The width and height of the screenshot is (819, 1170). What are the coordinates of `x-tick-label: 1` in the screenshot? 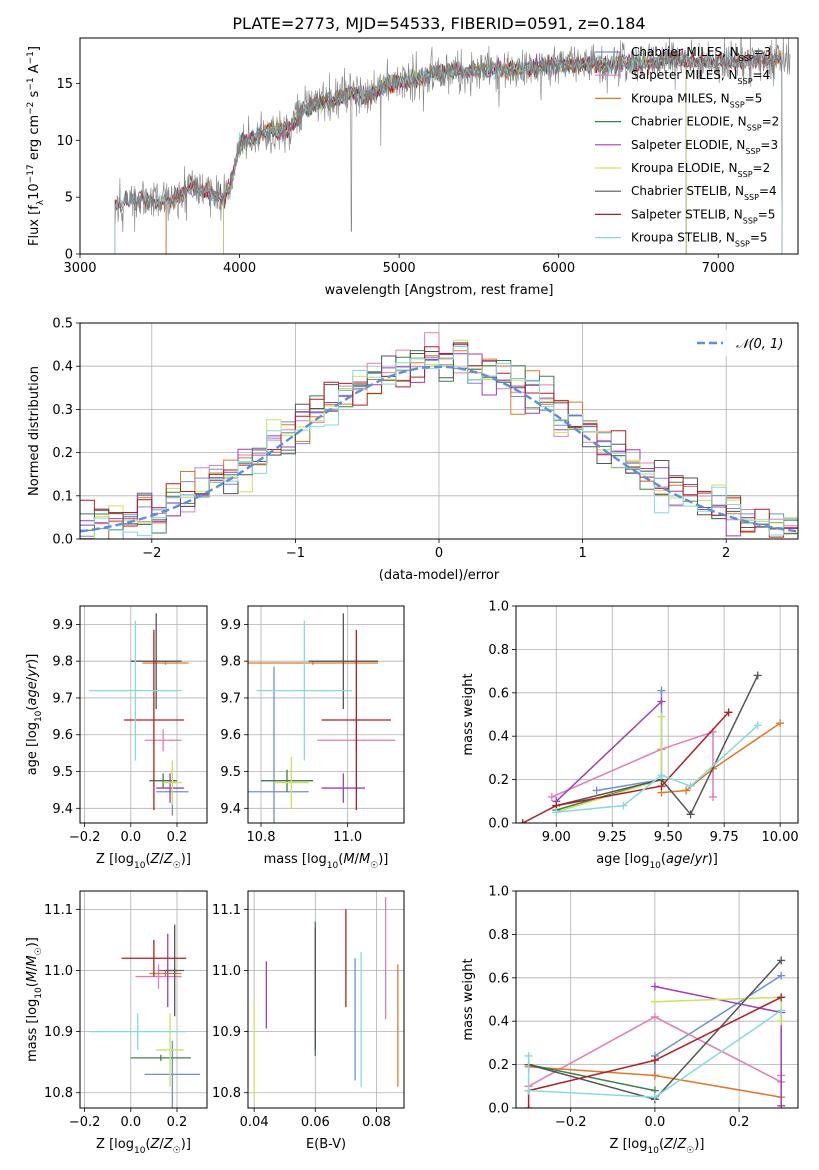 It's located at (582, 553).